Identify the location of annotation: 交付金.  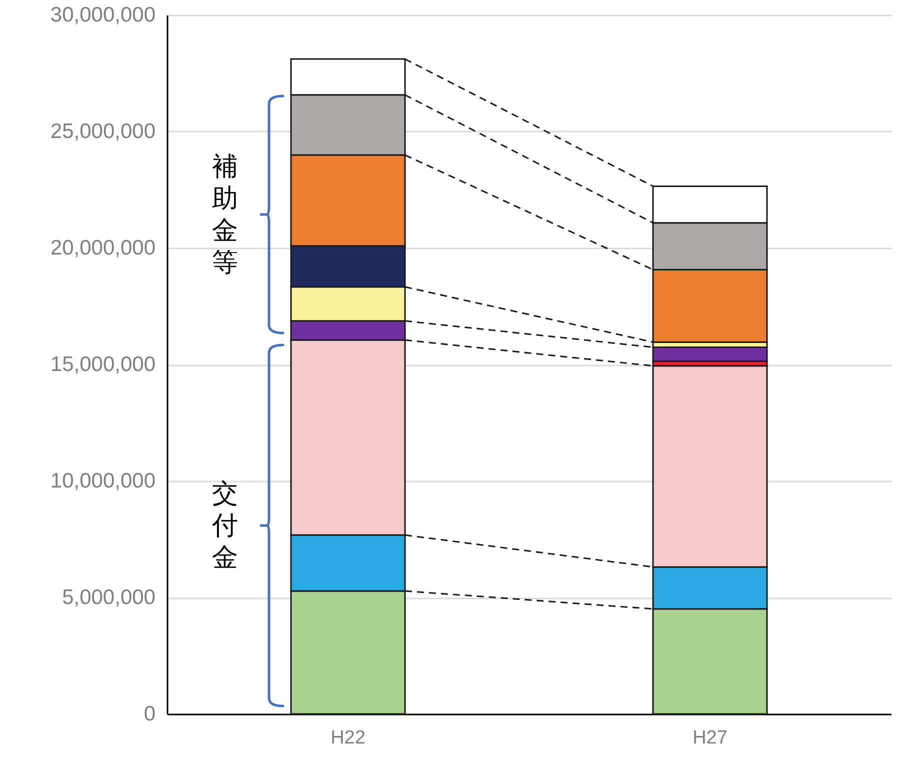
(225, 526).